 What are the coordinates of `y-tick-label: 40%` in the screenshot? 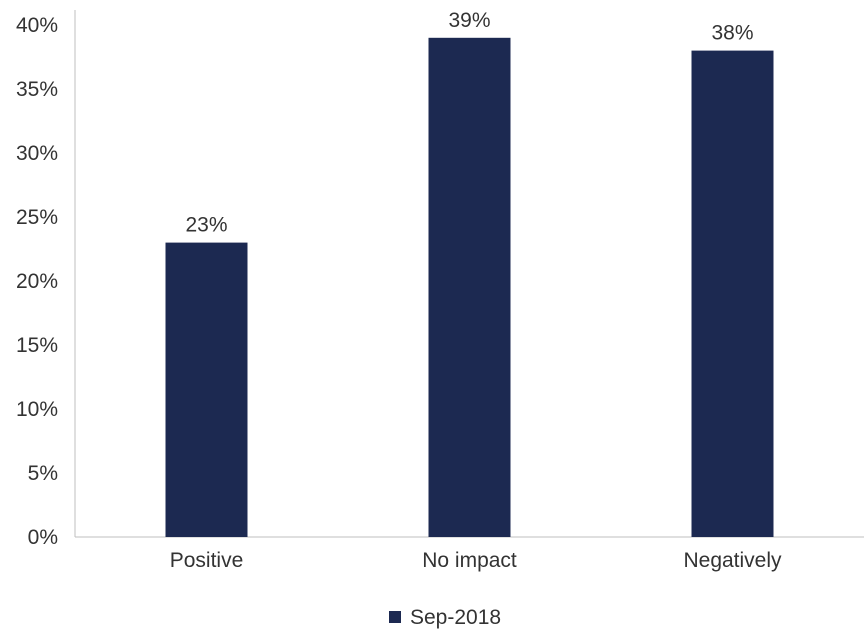 It's located at (37, 25).